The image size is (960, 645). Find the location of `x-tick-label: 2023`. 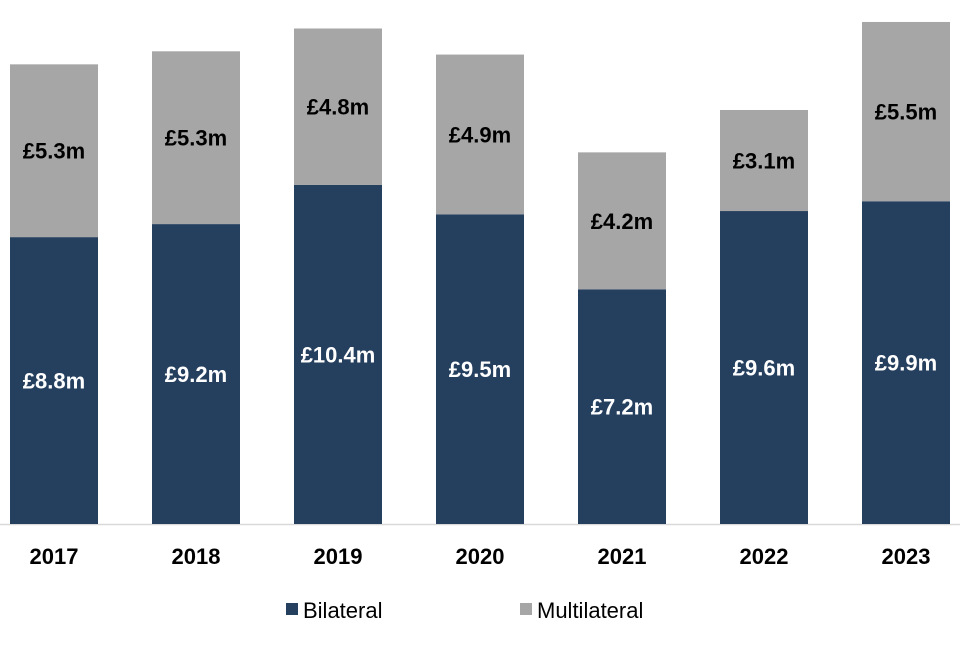

x-tick-label: 2023 is located at coordinates (906, 556).